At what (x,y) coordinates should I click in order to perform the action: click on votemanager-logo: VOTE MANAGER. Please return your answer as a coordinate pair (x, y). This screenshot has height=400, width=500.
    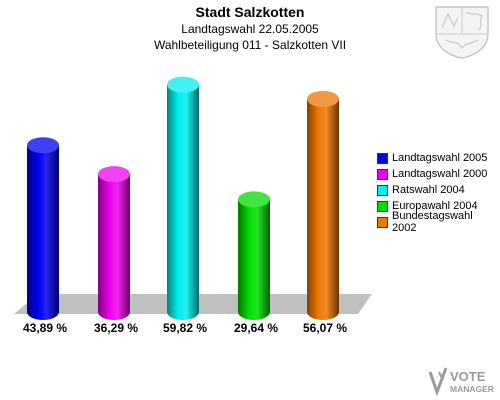
    Looking at the image, I should click on (461, 382).